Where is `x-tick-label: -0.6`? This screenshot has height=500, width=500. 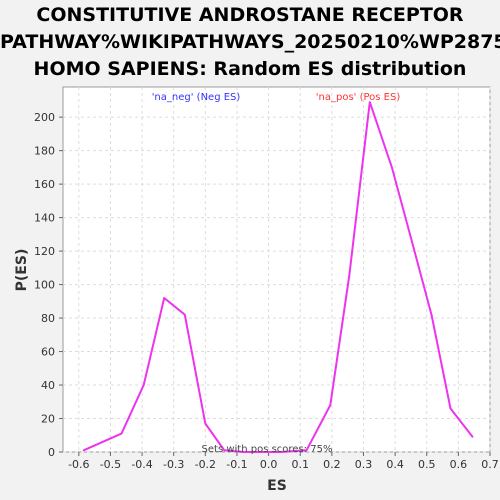 x-tick-label: -0.6 is located at coordinates (78, 464).